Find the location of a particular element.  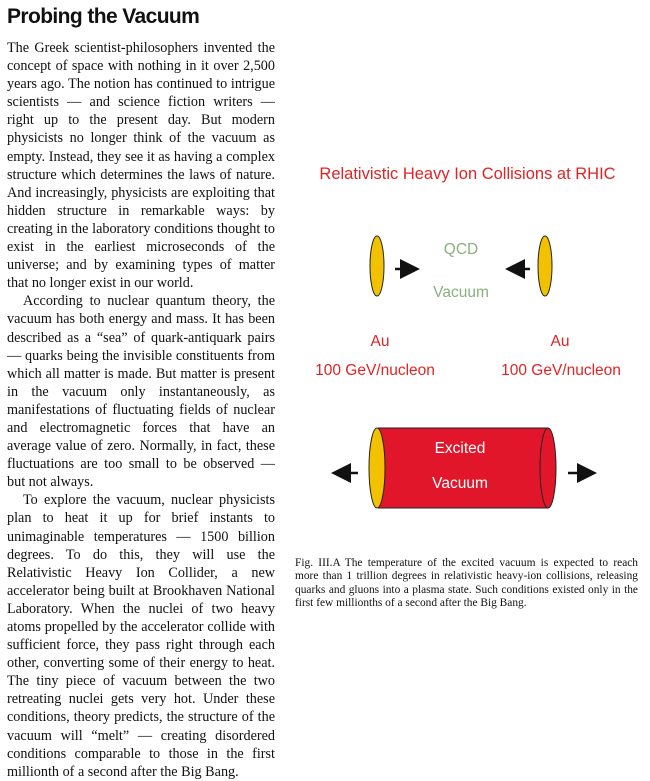

cylinder-right-end is located at coordinates (548, 468).